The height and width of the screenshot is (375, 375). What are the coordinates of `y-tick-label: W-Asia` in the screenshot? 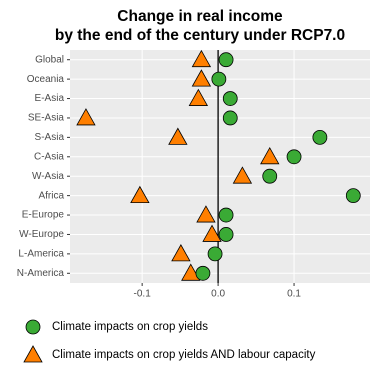 It's located at (48, 176).